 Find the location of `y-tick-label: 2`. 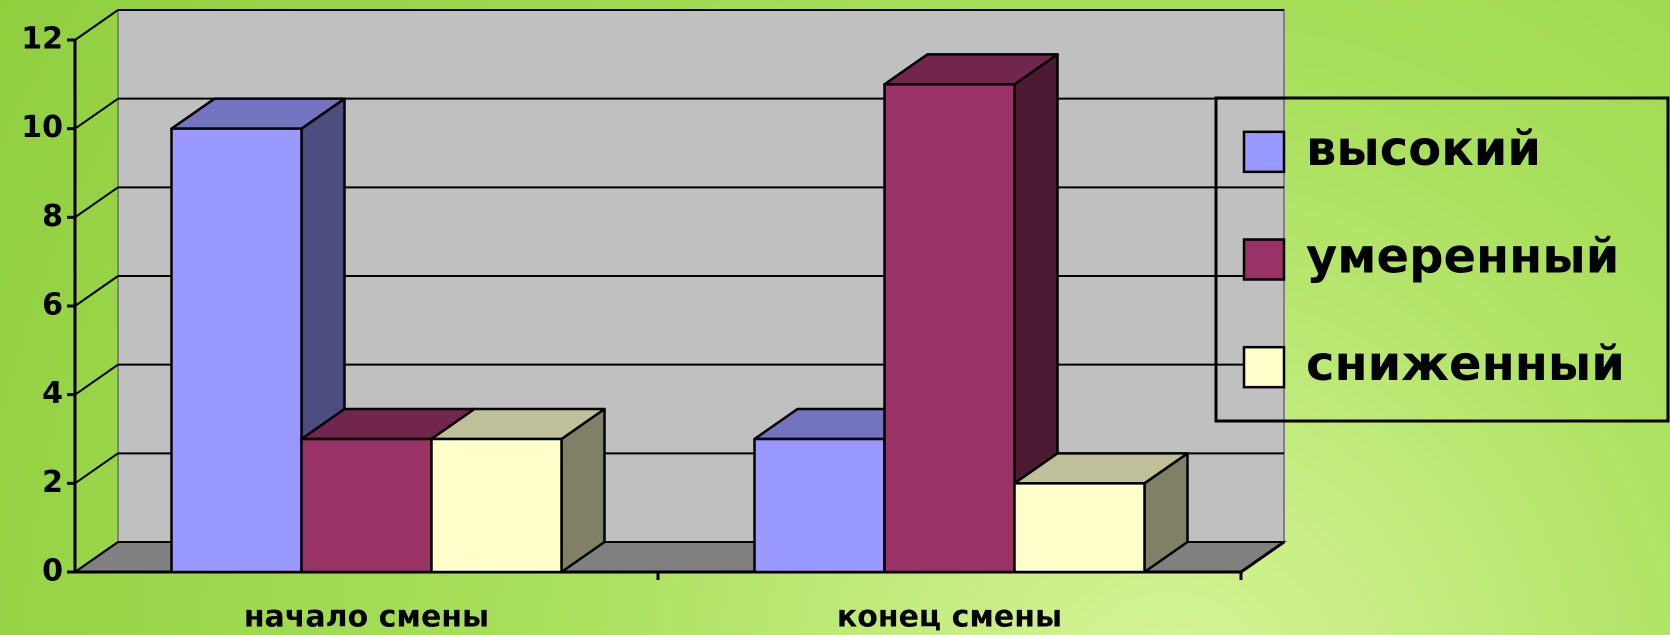

y-tick-label: 2 is located at coordinates (52, 482).